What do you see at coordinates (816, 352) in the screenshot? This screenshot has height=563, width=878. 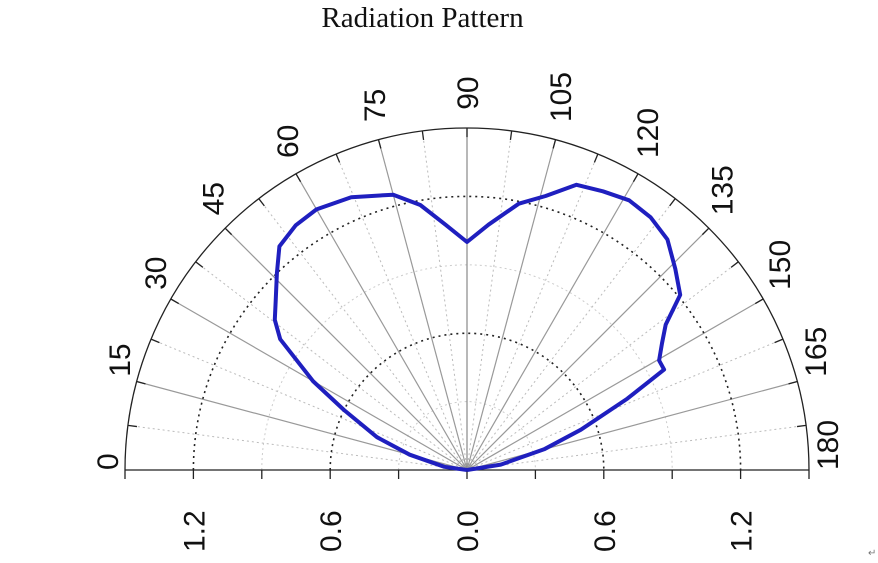 I see `angle-tick-label: 165` at bounding box center [816, 352].